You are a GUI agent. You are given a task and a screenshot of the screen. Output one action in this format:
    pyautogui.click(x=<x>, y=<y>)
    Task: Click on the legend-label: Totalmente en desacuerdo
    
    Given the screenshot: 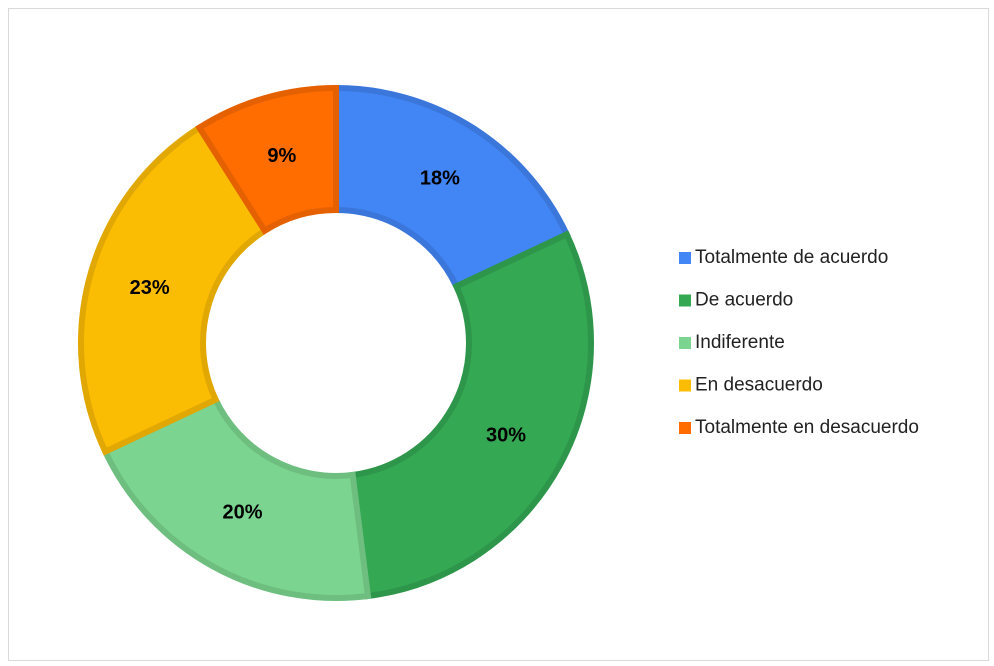 What is the action you would take?
    pyautogui.click(x=807, y=427)
    